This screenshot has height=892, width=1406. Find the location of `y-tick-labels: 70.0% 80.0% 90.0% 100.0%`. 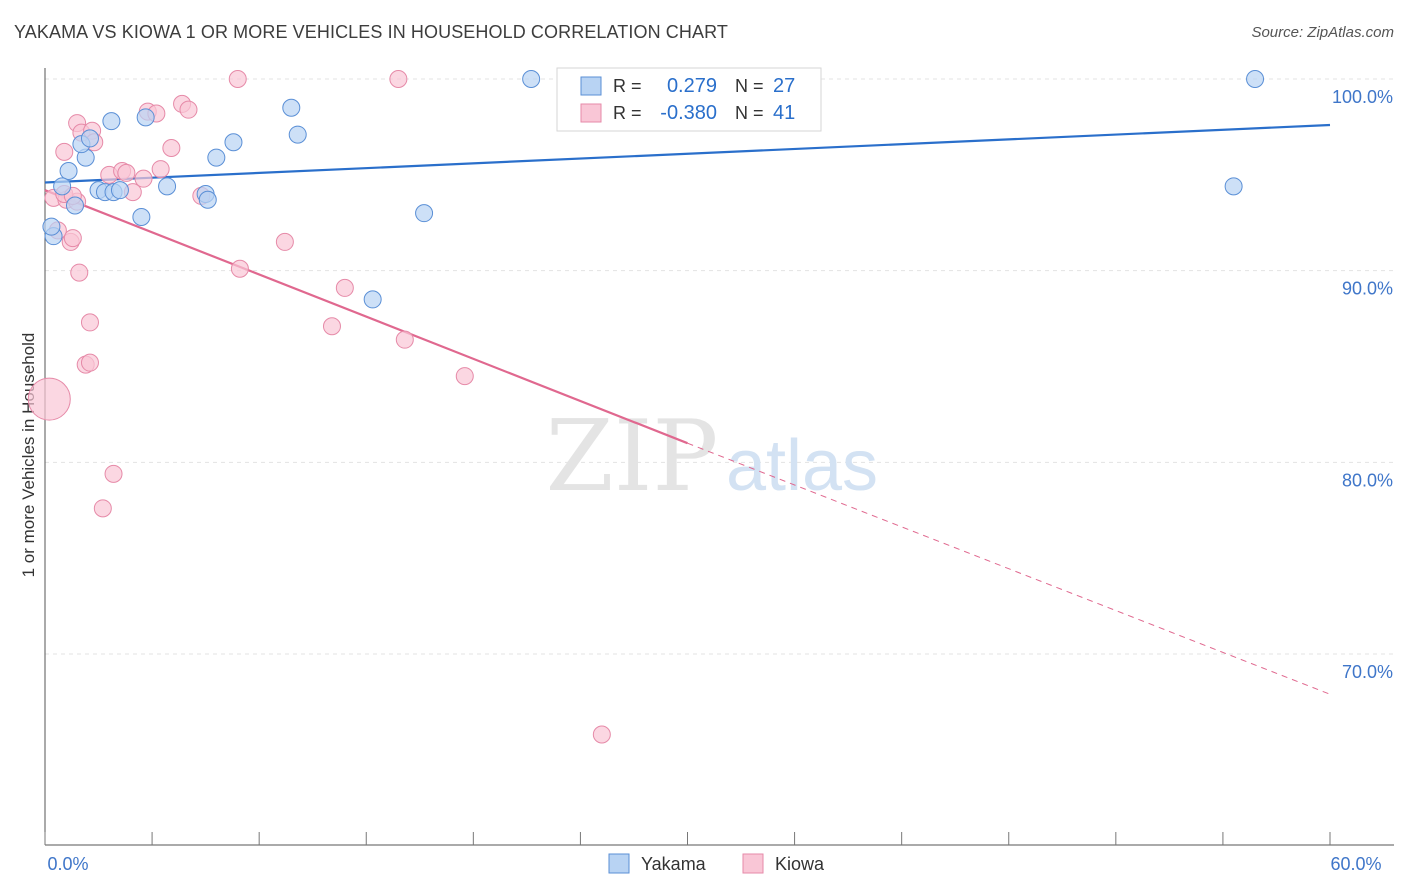

y-tick-labels: 70.0% 80.0% 90.0% 100.0% is located at coordinates (1362, 384).